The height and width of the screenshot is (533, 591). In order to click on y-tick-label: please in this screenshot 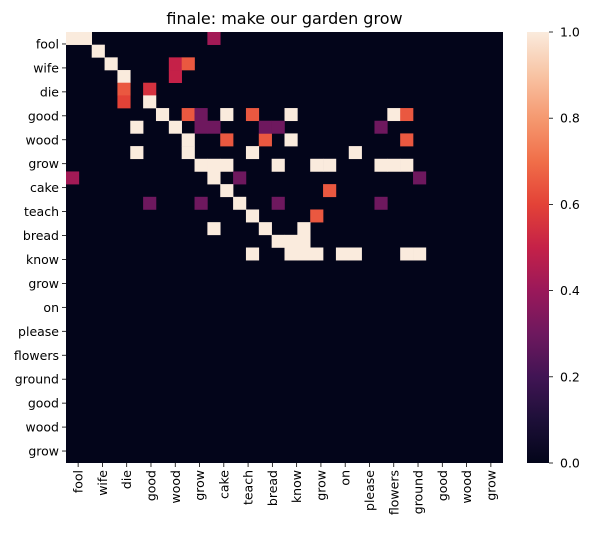, I will do `click(38, 331)`.